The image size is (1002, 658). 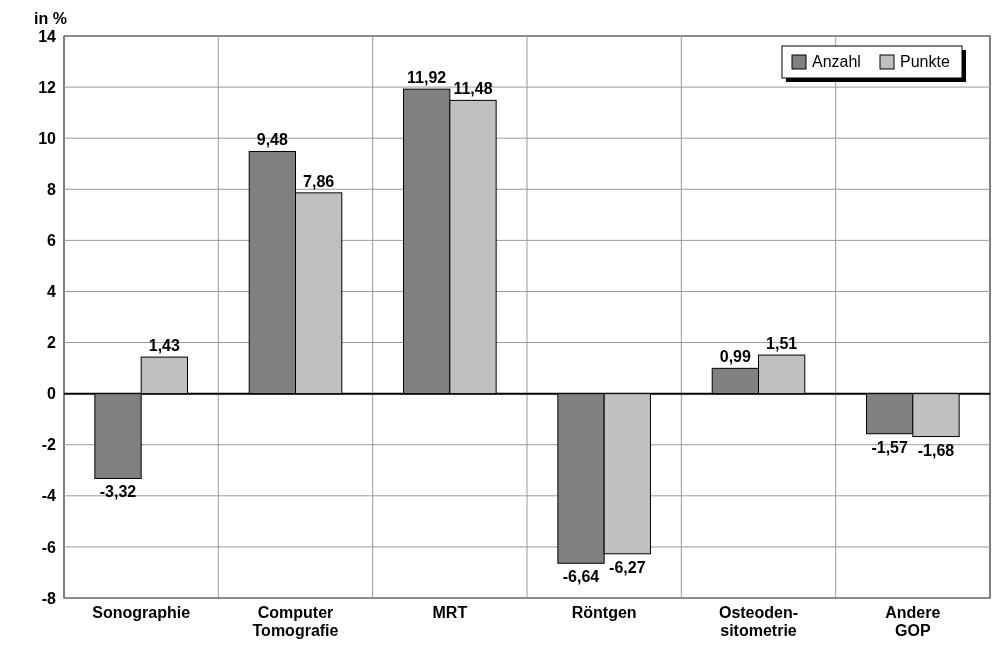 What do you see at coordinates (758, 621) in the screenshot?
I see `x-tick-label: Osteoden- sitometrie` at bounding box center [758, 621].